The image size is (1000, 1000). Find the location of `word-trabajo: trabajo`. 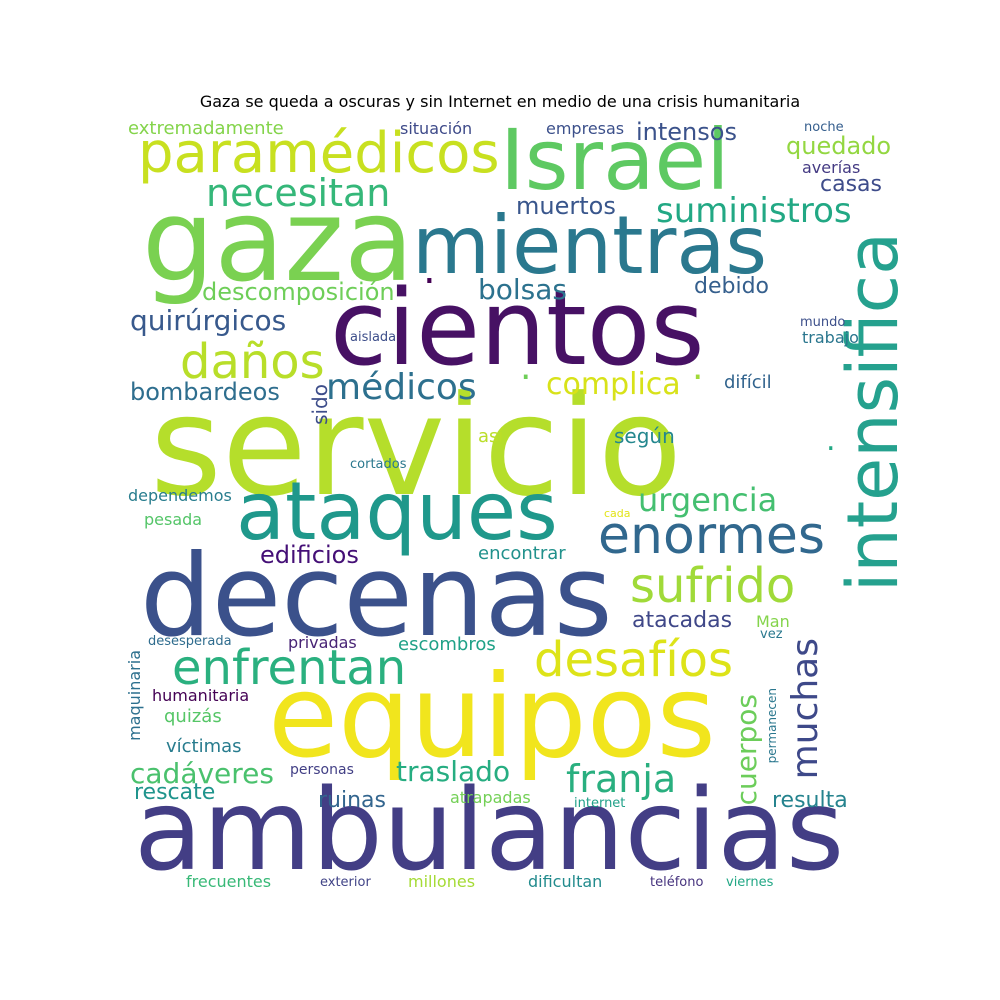

word-trabajo: trabajo is located at coordinates (830, 337).